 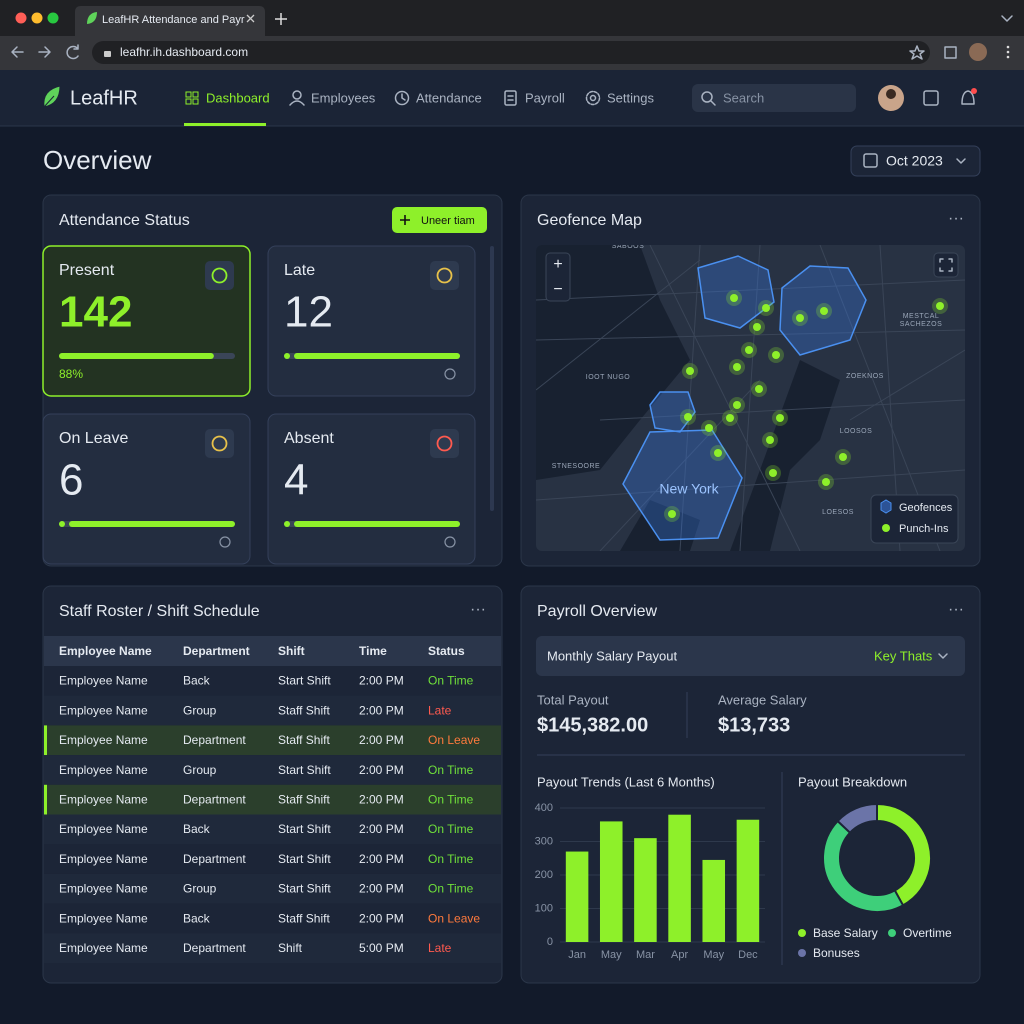 I want to click on zoom-out: −, so click(x=557, y=289).